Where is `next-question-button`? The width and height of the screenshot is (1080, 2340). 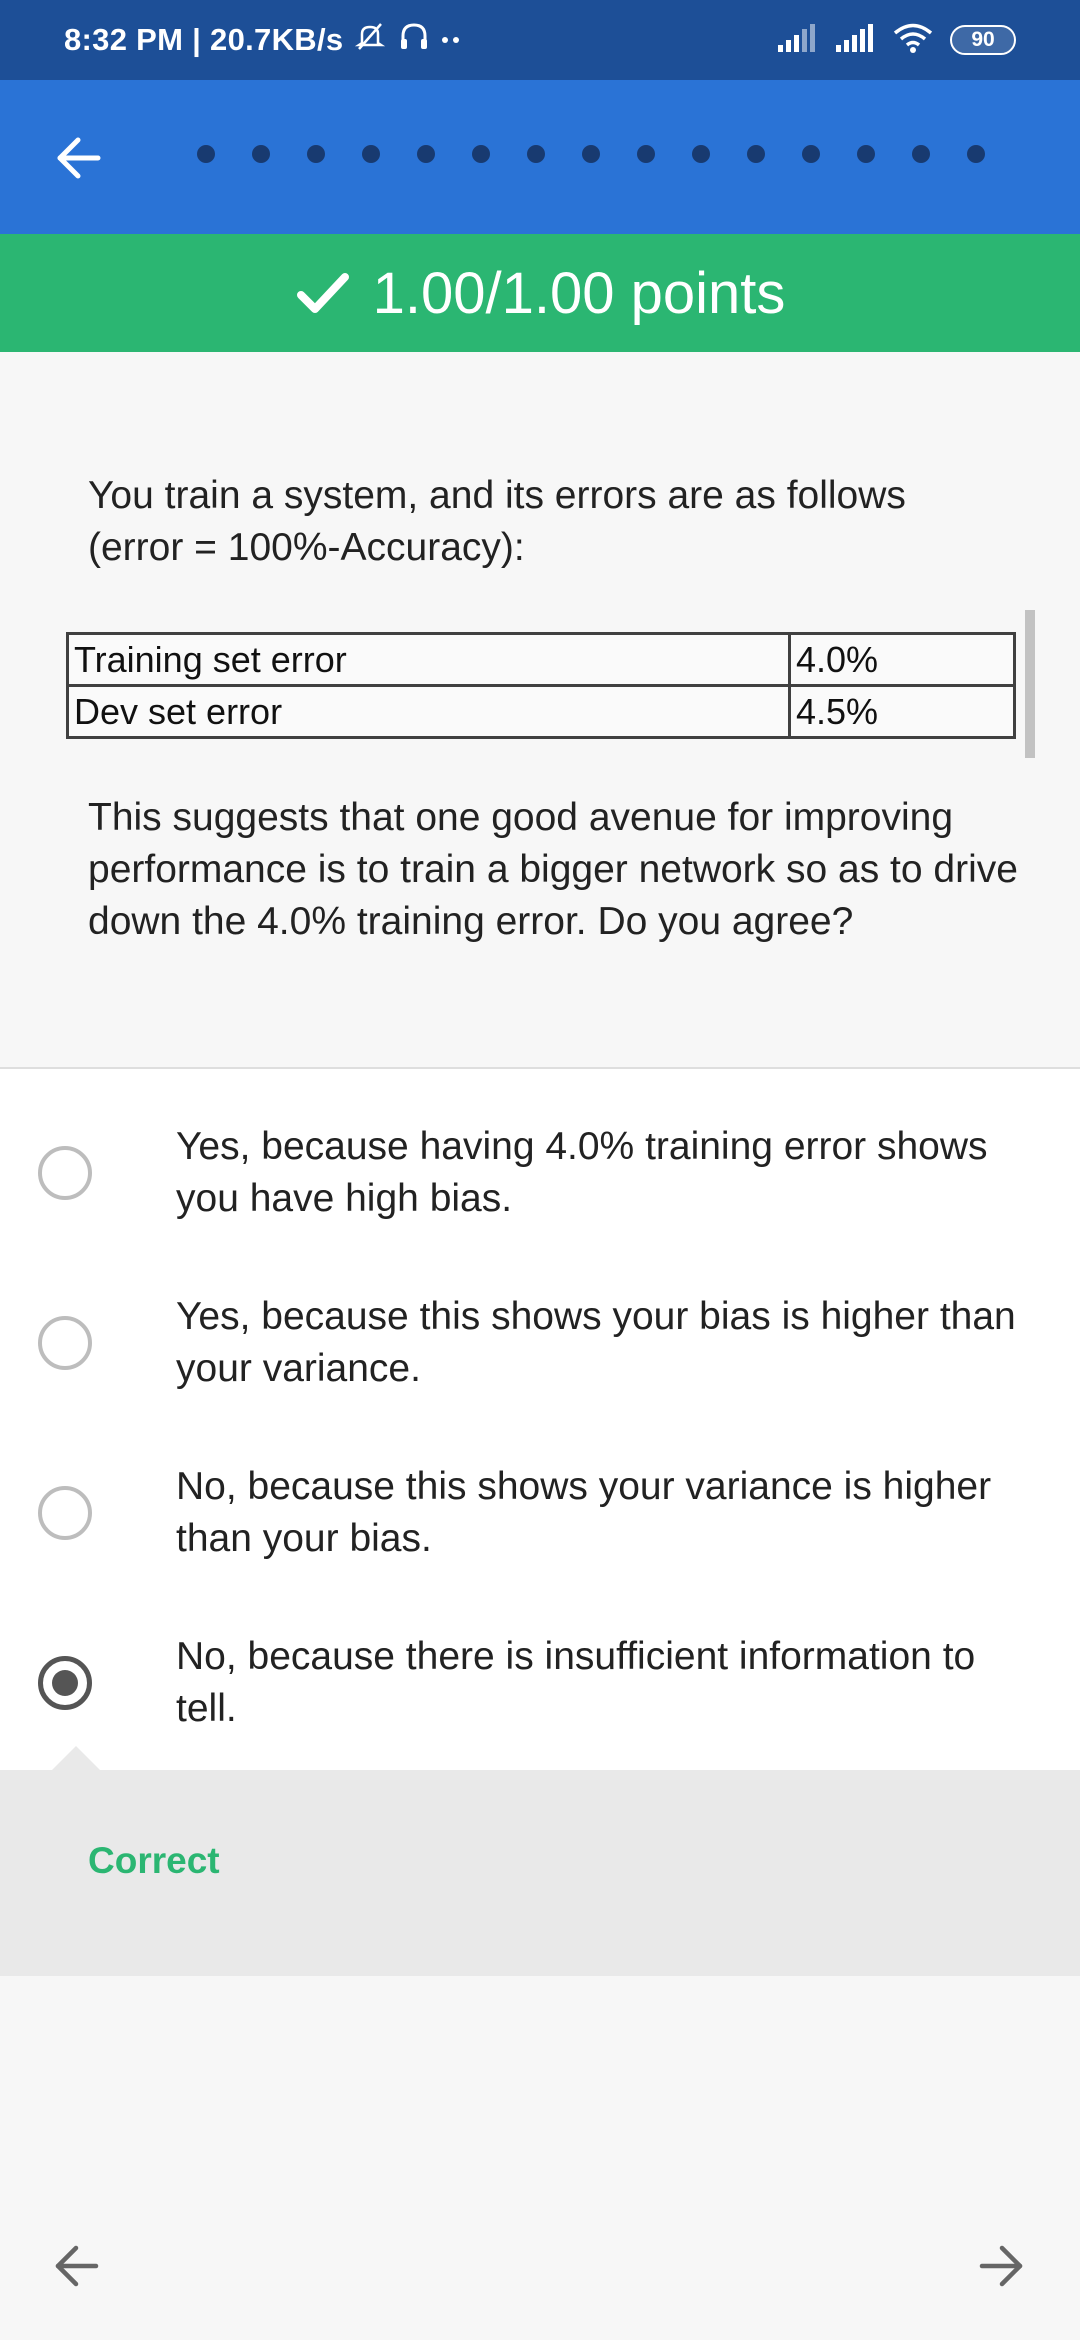 next-question-button is located at coordinates (1002, 2266).